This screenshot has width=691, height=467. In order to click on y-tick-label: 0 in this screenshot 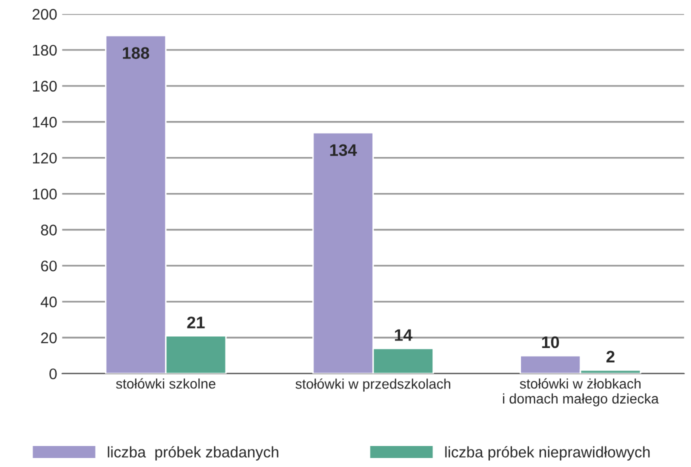, I will do `click(53, 374)`.